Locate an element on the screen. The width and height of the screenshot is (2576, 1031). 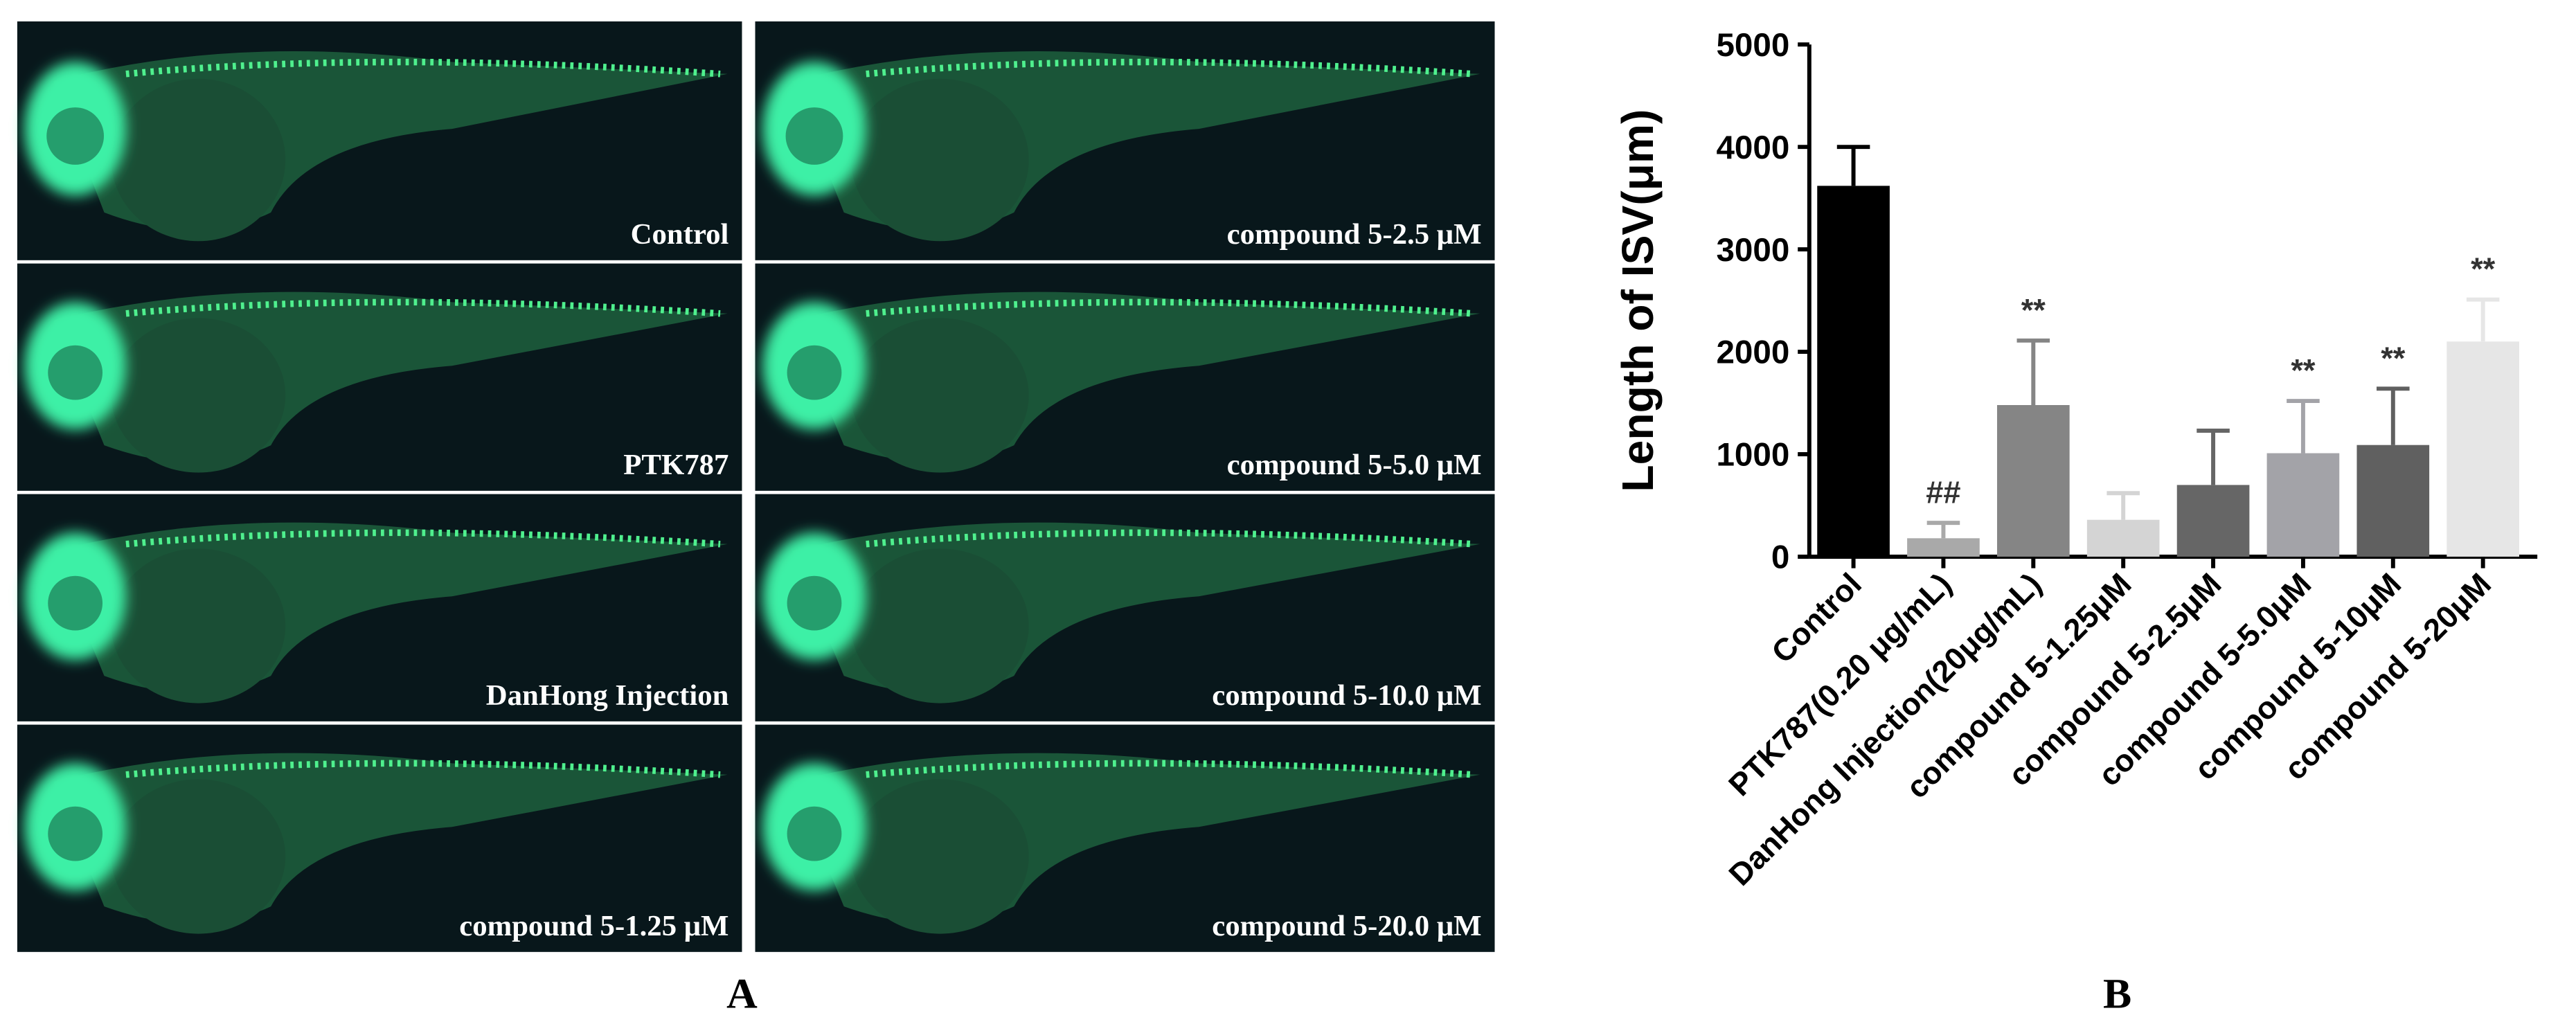
micrograph: compound 5-5.0 μM is located at coordinates (1125, 377).